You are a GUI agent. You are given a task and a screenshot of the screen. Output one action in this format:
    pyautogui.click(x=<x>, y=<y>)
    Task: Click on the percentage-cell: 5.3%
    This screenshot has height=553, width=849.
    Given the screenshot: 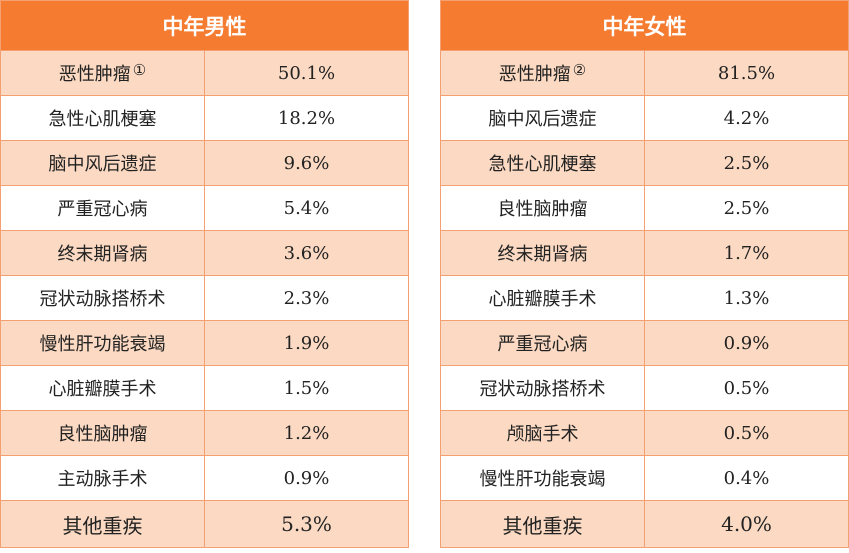 What is the action you would take?
    pyautogui.click(x=306, y=524)
    